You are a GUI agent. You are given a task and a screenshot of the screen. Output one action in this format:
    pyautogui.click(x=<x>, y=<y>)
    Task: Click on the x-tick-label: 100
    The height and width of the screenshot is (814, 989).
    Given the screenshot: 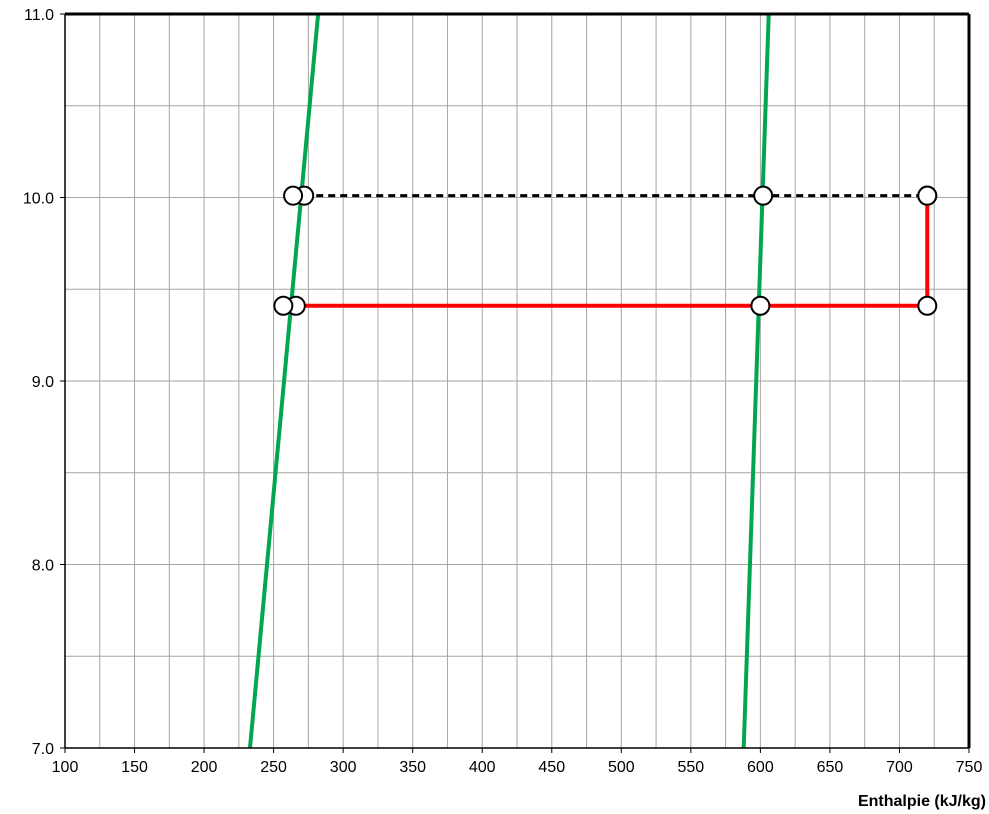 What is the action you would take?
    pyautogui.click(x=65, y=767)
    